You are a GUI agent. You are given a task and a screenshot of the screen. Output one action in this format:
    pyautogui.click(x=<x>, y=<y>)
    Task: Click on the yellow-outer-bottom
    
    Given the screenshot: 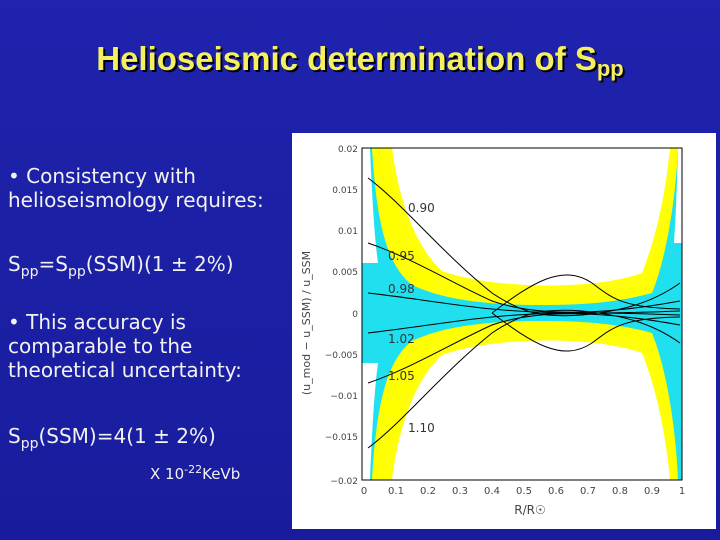 What is the action you would take?
    pyautogui.click(x=522, y=396)
    